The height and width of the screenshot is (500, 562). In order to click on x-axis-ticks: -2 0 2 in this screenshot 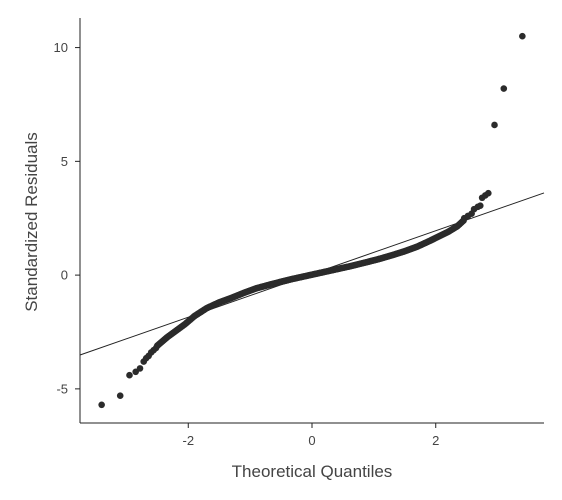, I will do `click(310, 435)`.